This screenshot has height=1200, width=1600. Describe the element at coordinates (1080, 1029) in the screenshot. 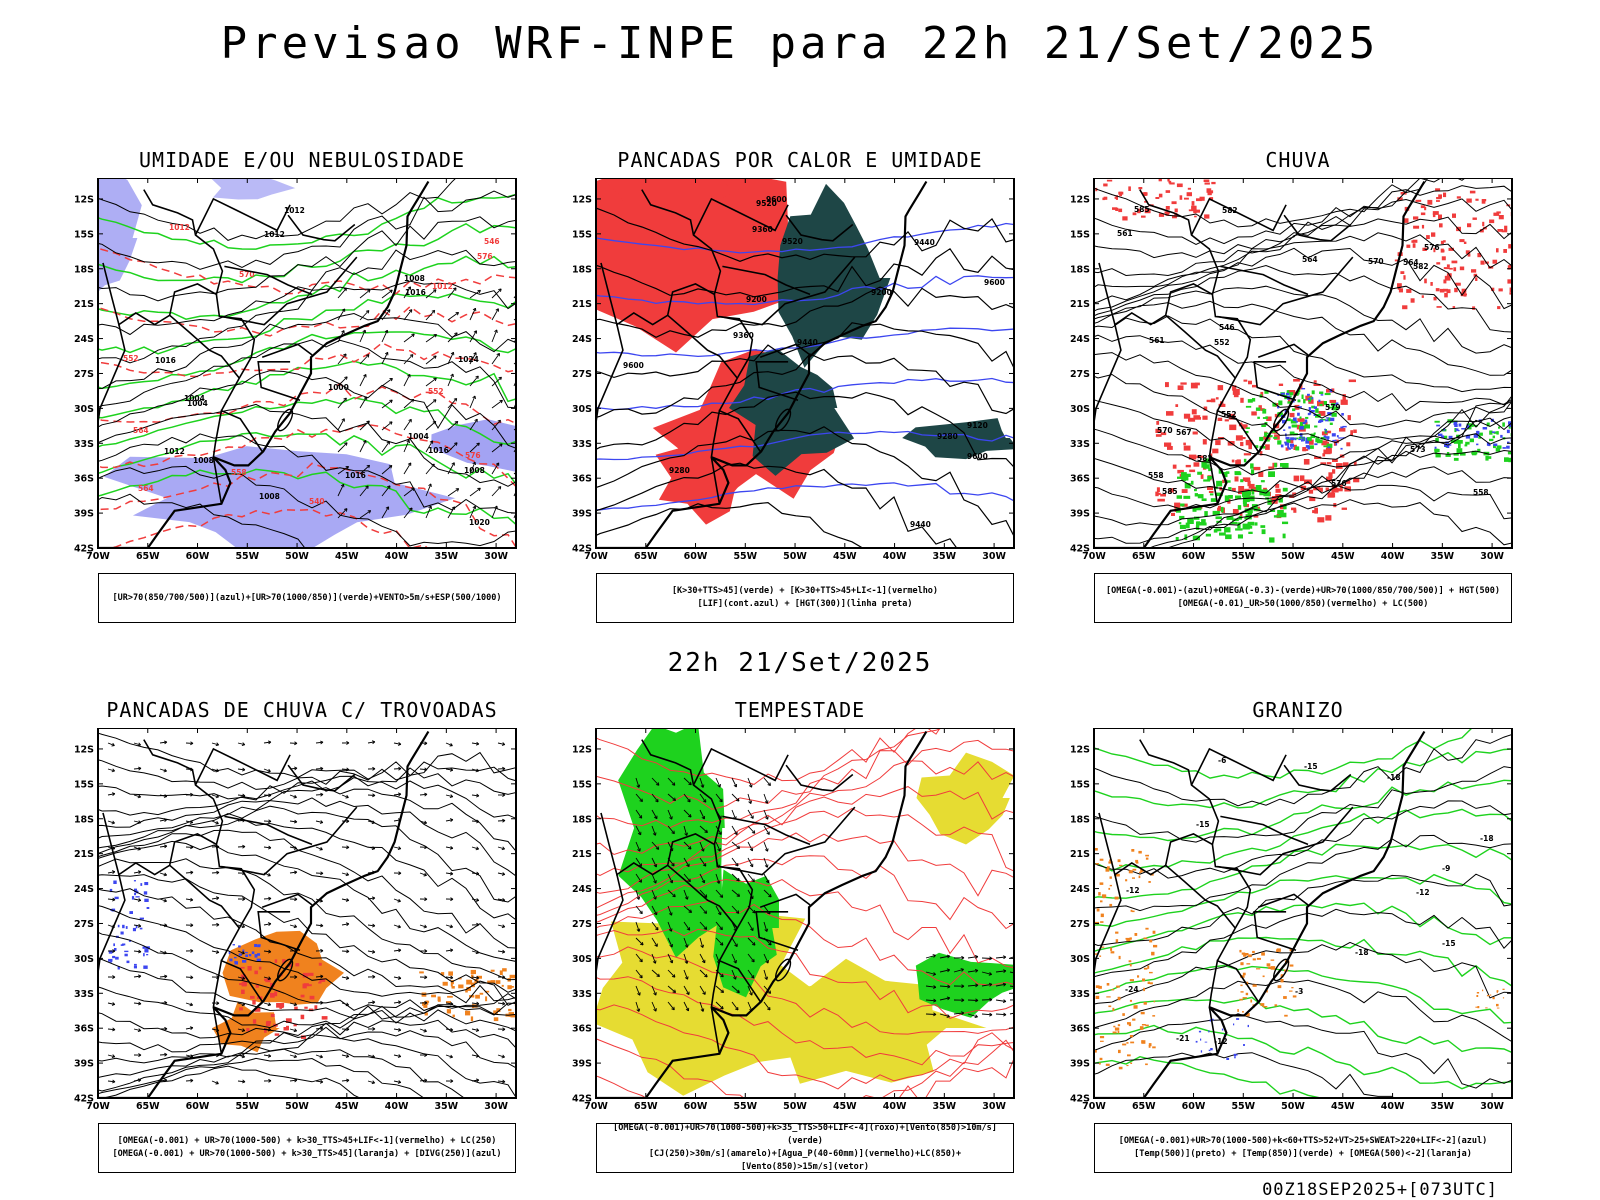

I see `lat-tick-label: 36S` at that location.